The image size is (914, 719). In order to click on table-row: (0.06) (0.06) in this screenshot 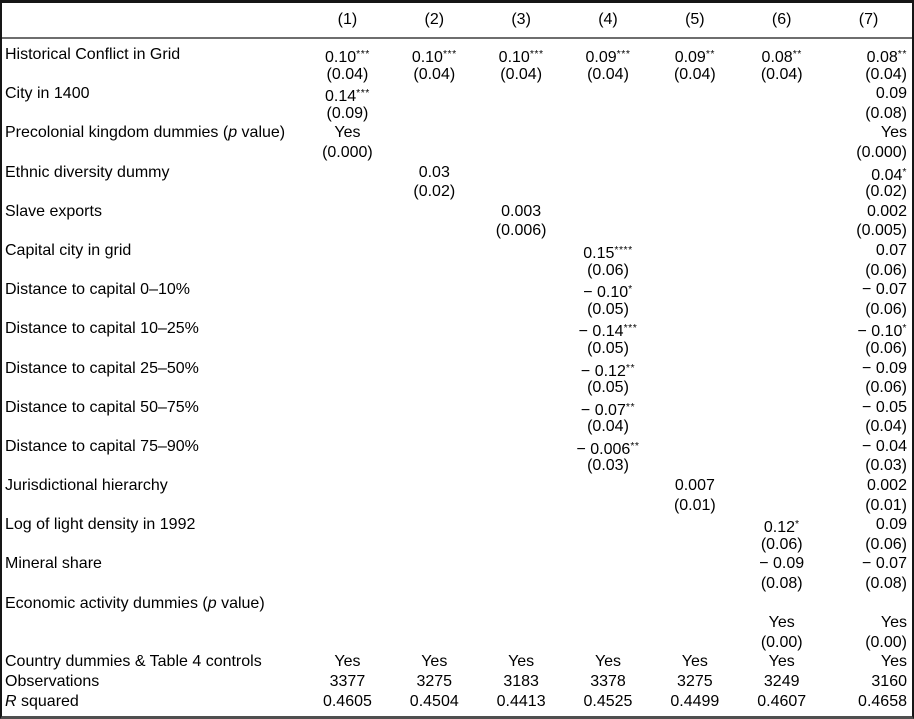, I will do `click(457, 545)`.